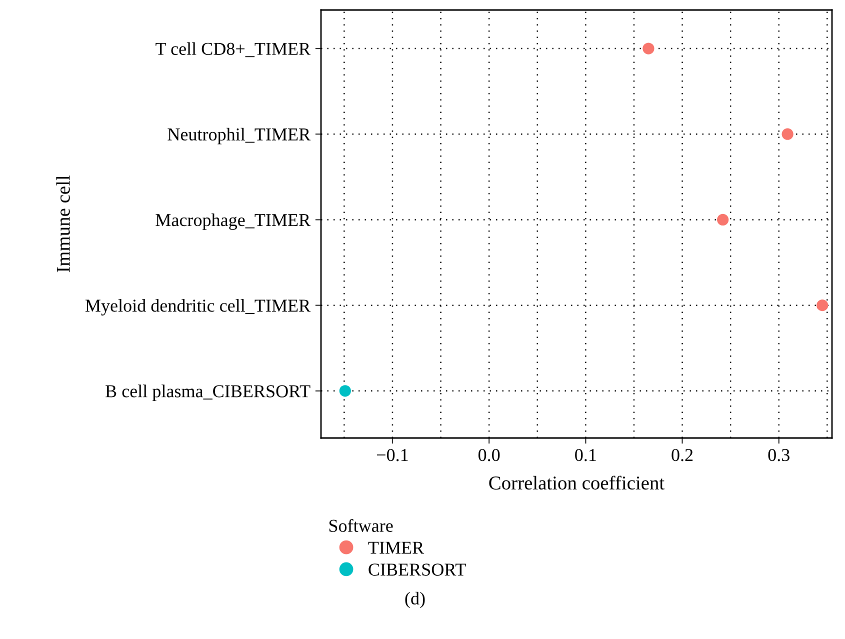 The height and width of the screenshot is (639, 845). I want to click on text: (d), so click(415, 600).